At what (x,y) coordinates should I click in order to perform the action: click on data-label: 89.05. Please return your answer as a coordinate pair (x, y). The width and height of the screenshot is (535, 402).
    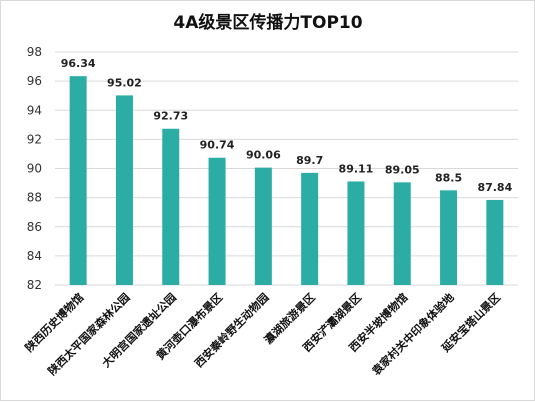
    Looking at the image, I should click on (402, 169).